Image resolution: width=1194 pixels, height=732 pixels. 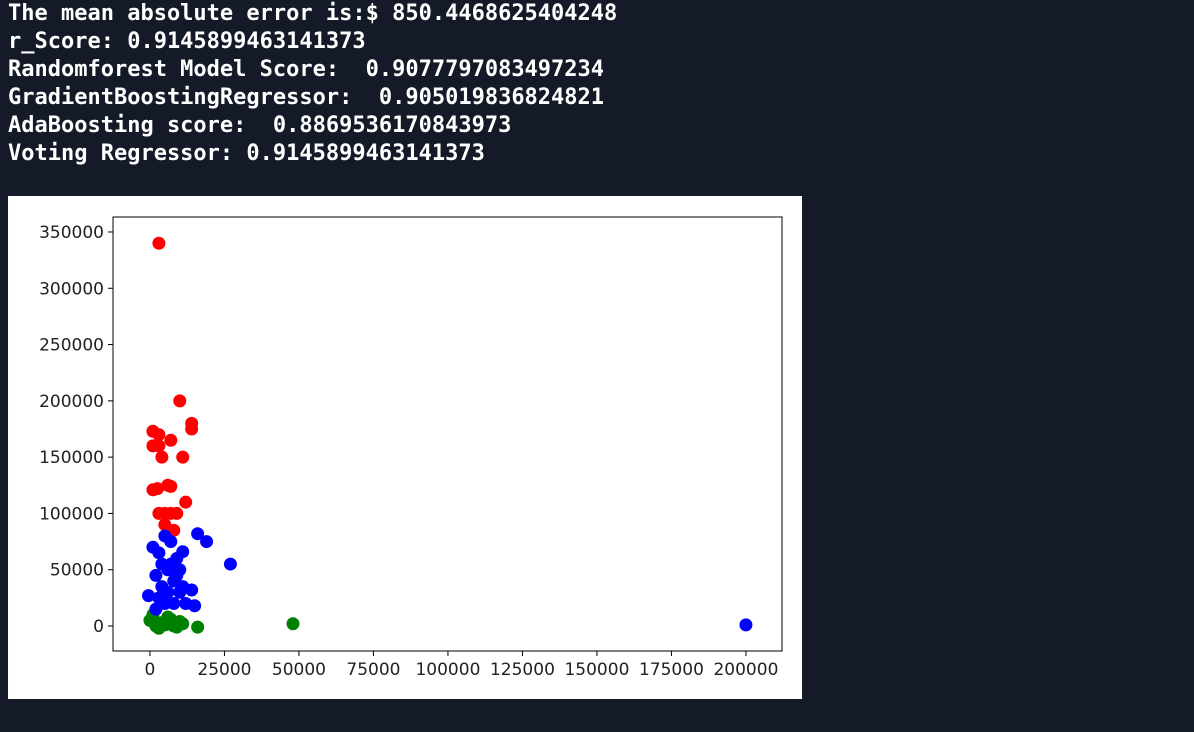 I want to click on y-tick-label: 50000, so click(x=77, y=571).